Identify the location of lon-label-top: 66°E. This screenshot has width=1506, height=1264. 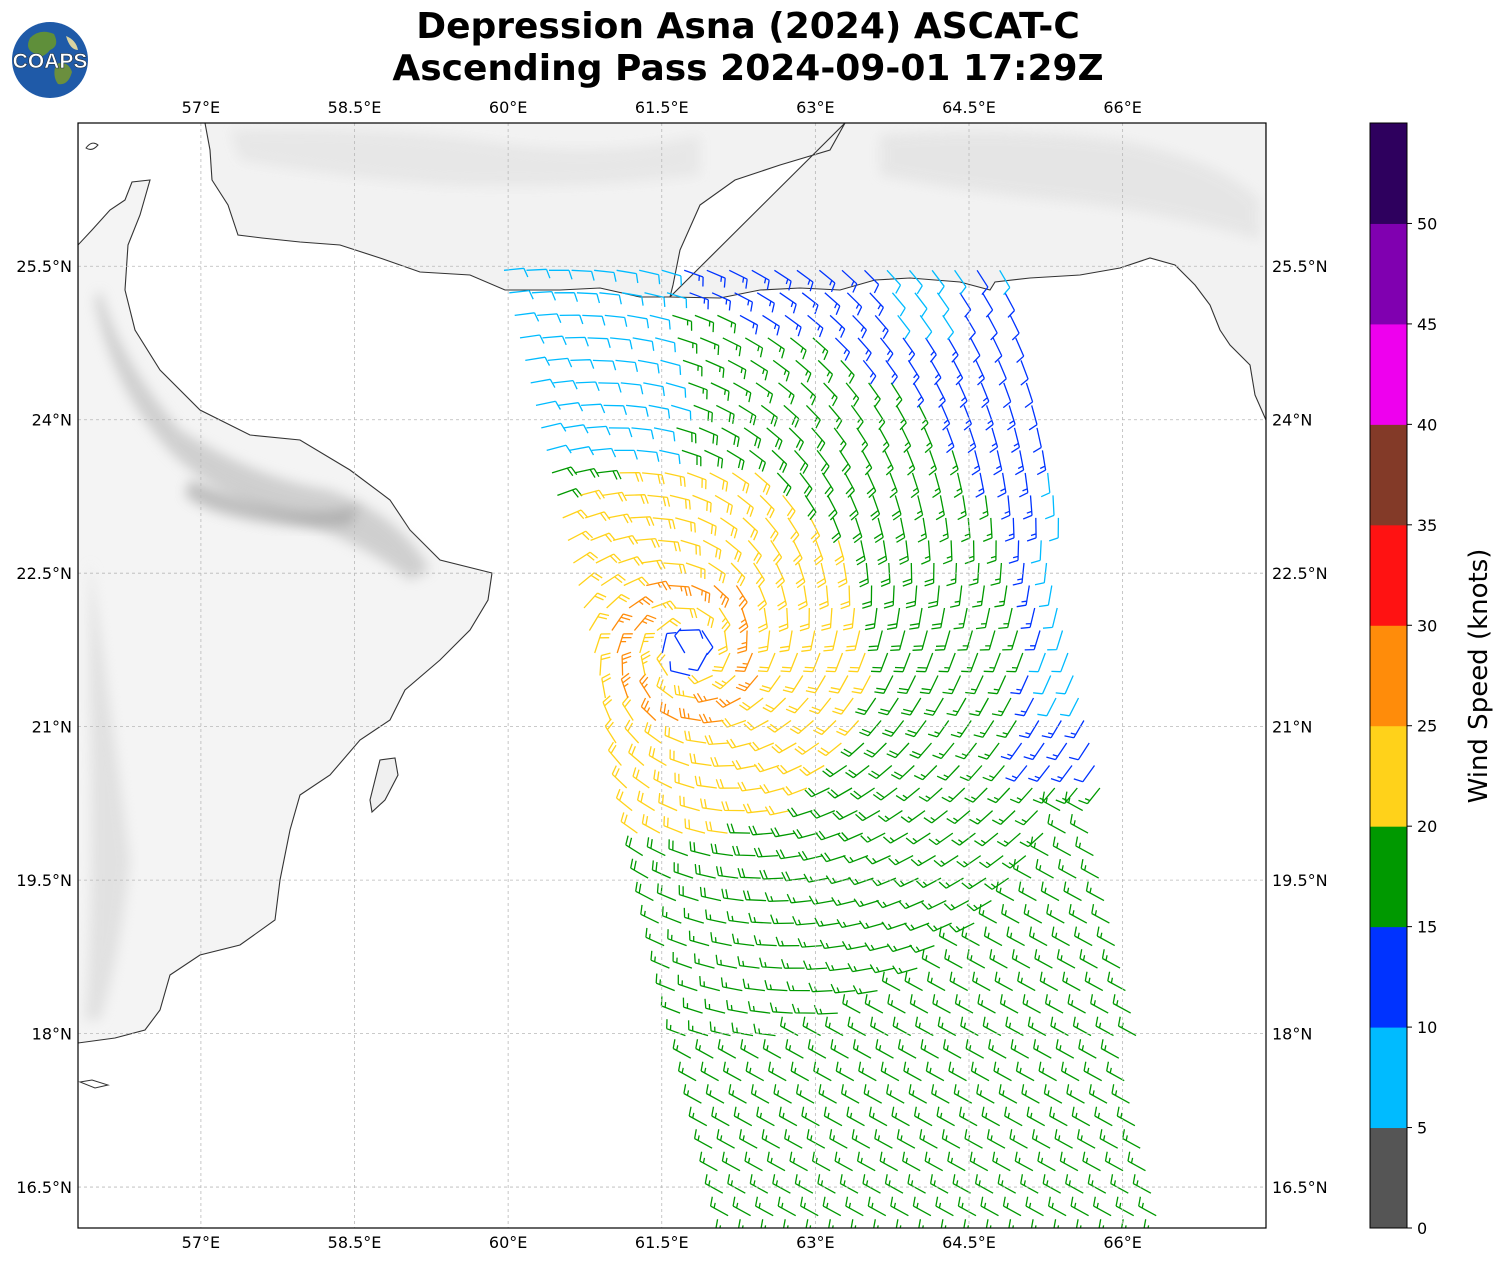
(1122, 107).